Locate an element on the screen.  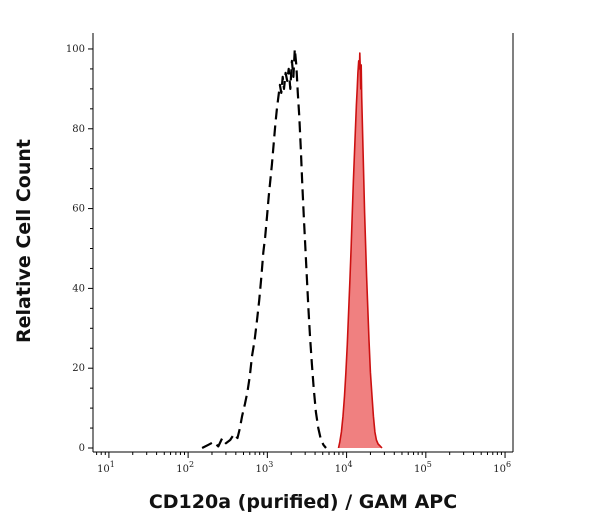
y-tick-label: 0 is located at coordinates (82, 448).